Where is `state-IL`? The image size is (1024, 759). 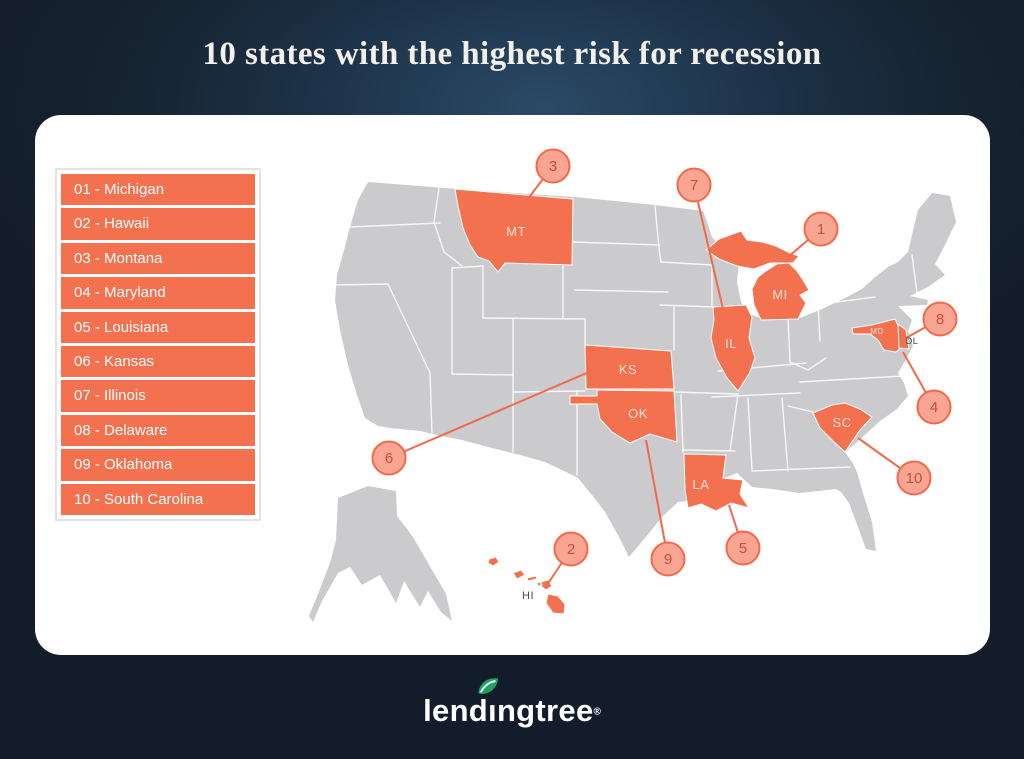
state-IL is located at coordinates (733, 348).